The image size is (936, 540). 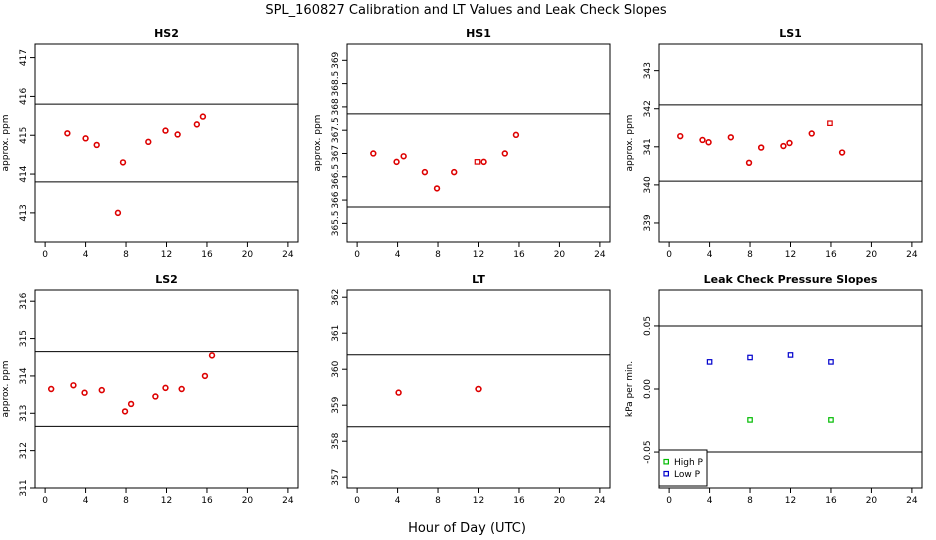 What do you see at coordinates (648, 389) in the screenshot?
I see `y-tick-label: 0.00` at bounding box center [648, 389].